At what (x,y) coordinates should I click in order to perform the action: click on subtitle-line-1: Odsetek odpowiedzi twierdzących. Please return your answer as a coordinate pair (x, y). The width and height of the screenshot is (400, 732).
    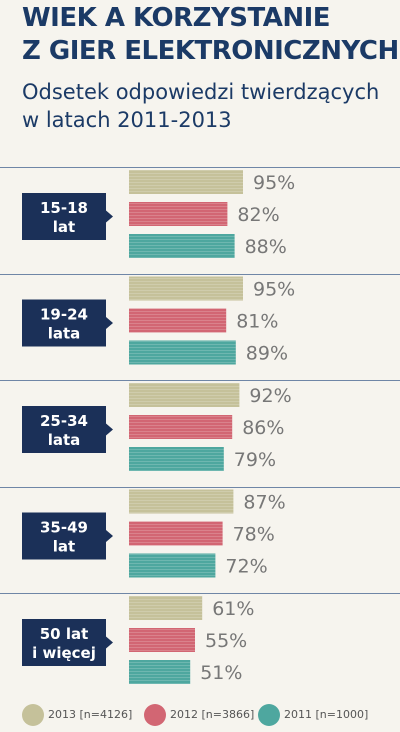
    Looking at the image, I should click on (201, 92).